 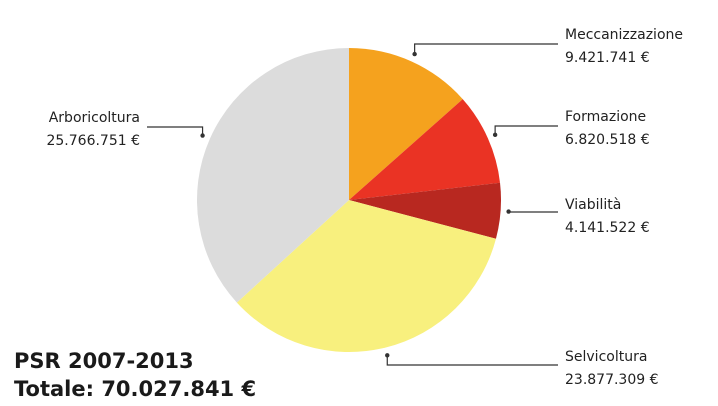 I want to click on slice-label: Meccanizzazione, so click(x=624, y=35).